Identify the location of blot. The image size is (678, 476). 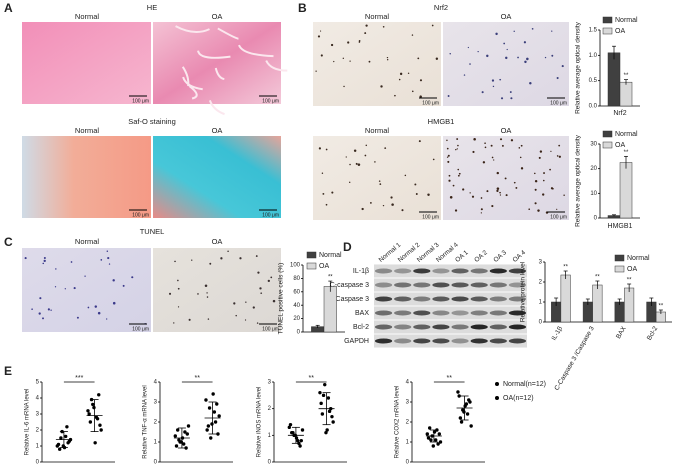
(450, 306).